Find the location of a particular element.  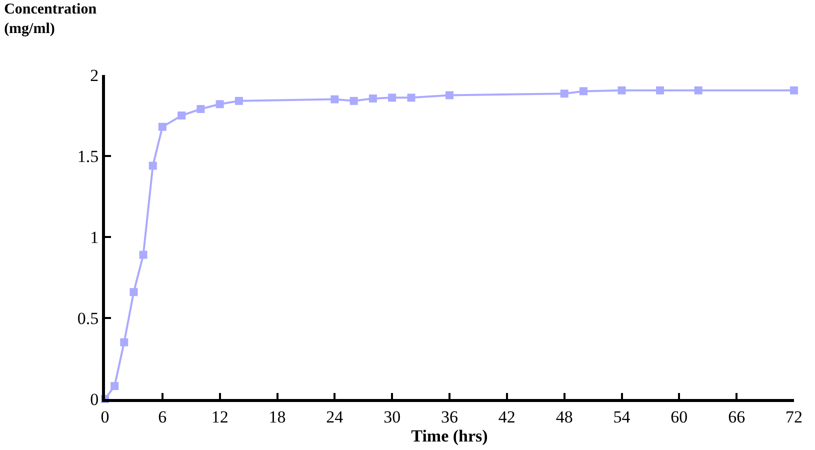

x-tick-label: 18 is located at coordinates (277, 416).